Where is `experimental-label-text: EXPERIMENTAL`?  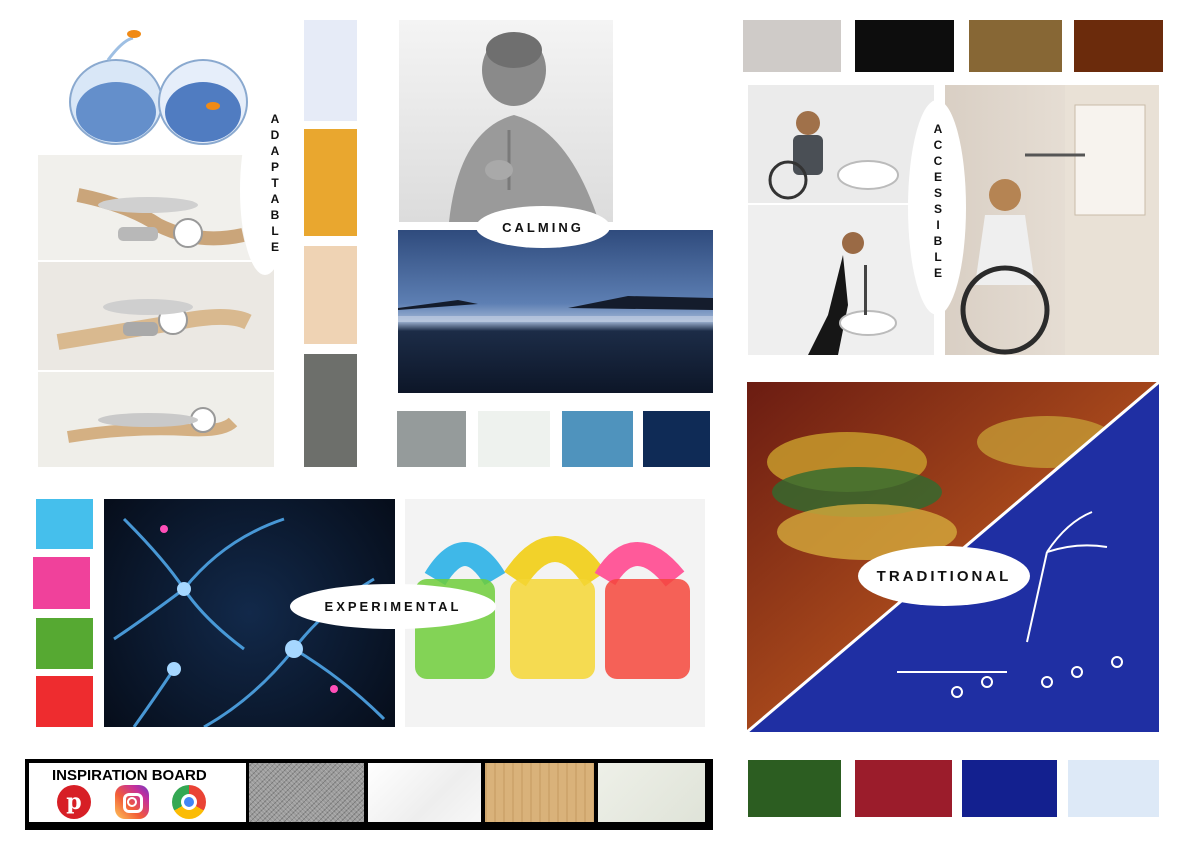 experimental-label-text: EXPERIMENTAL is located at coordinates (393, 606).